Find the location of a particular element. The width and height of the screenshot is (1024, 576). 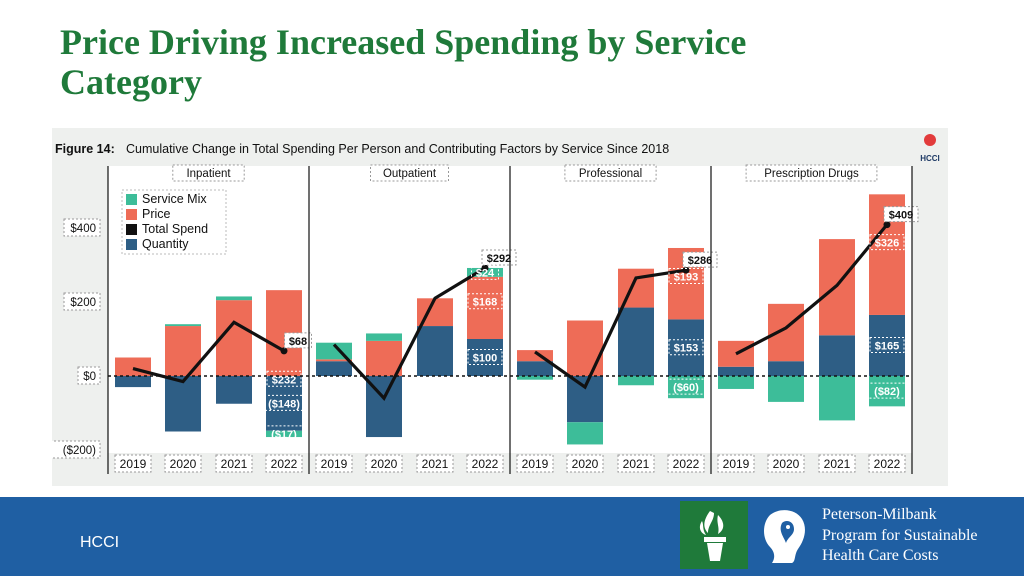

data-label-service-mix: ($17) is located at coordinates (284, 435).